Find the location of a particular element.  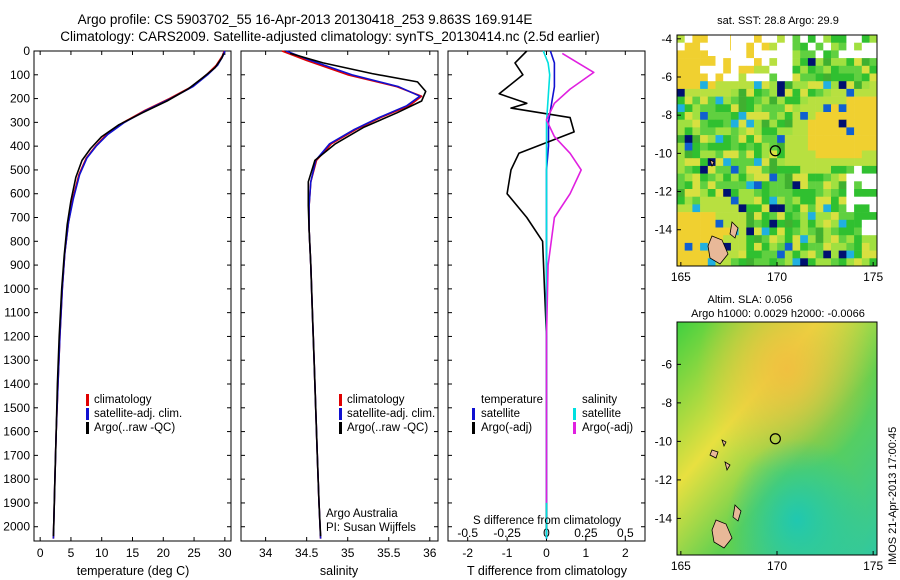

y-tick-label: 500 is located at coordinates (20, 170).